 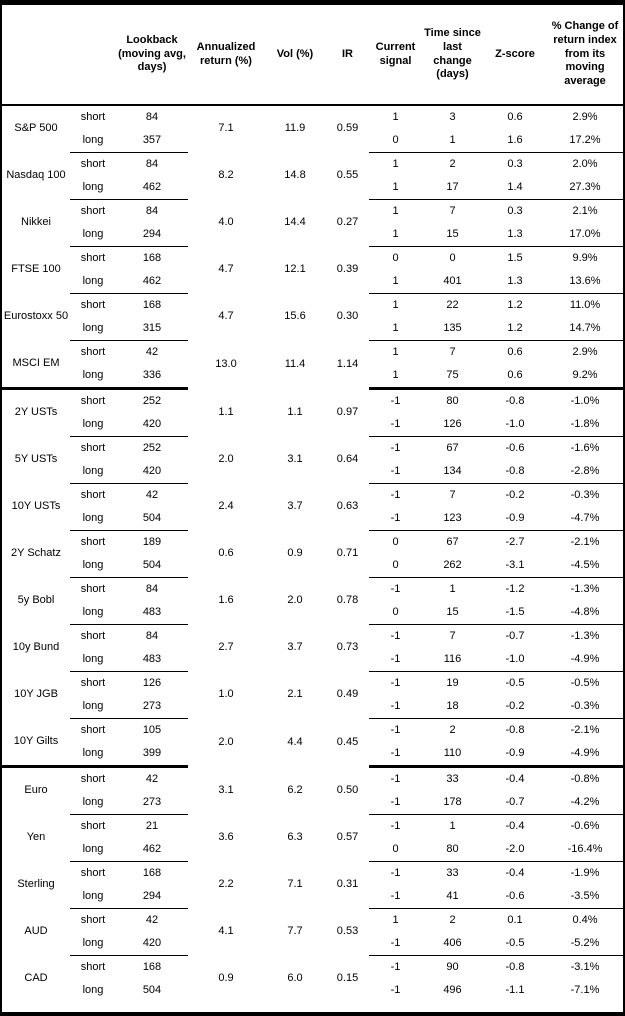 What do you see at coordinates (226, 884) in the screenshot?
I see `annualized-return-cell: 2.2` at bounding box center [226, 884].